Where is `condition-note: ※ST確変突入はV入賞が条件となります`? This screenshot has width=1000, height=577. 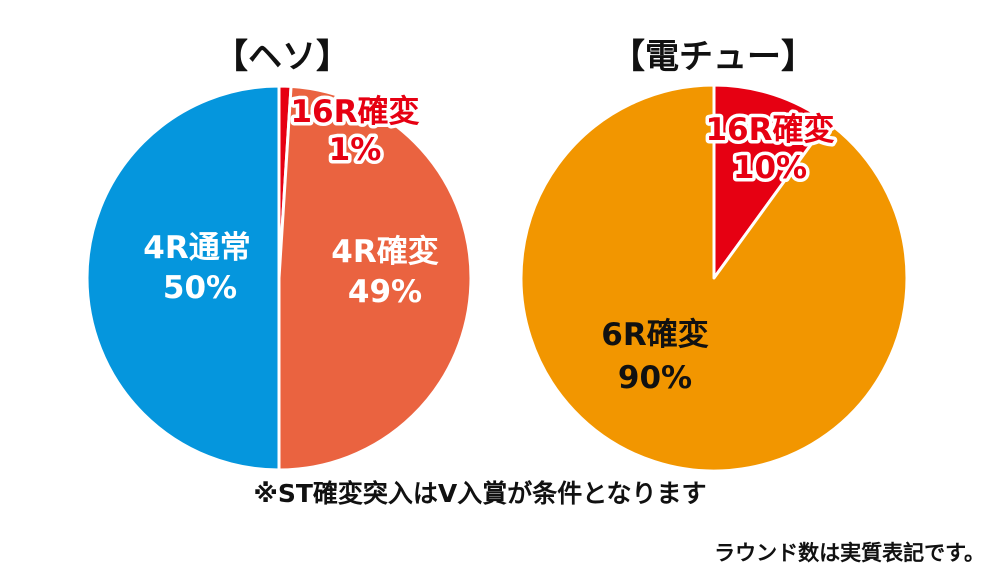 condition-note: ※ST確変突入はV入賞が条件となります is located at coordinates (480, 493).